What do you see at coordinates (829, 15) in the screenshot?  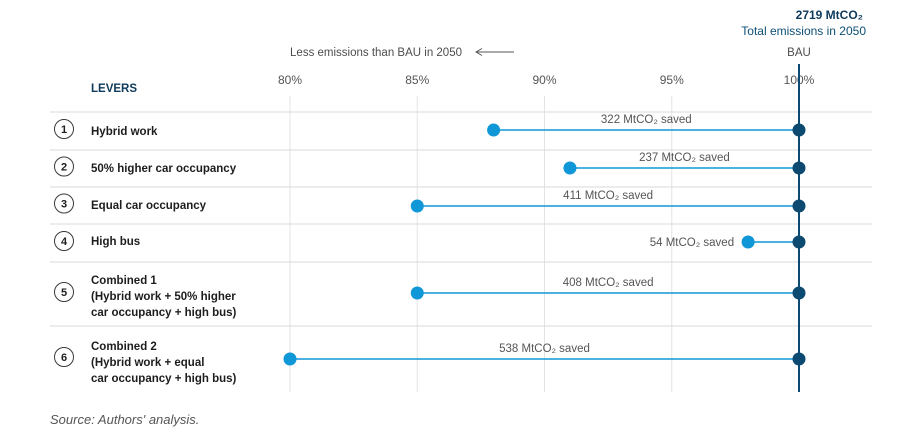 I see `total-emissions-value: 2719 MtCO₂` at bounding box center [829, 15].